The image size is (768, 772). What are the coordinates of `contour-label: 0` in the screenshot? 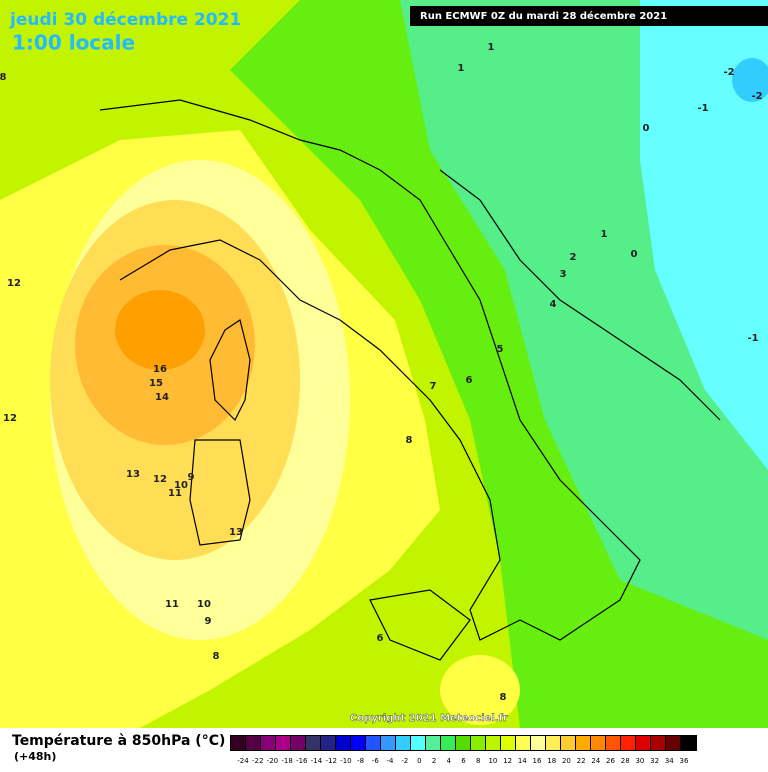 It's located at (646, 128).